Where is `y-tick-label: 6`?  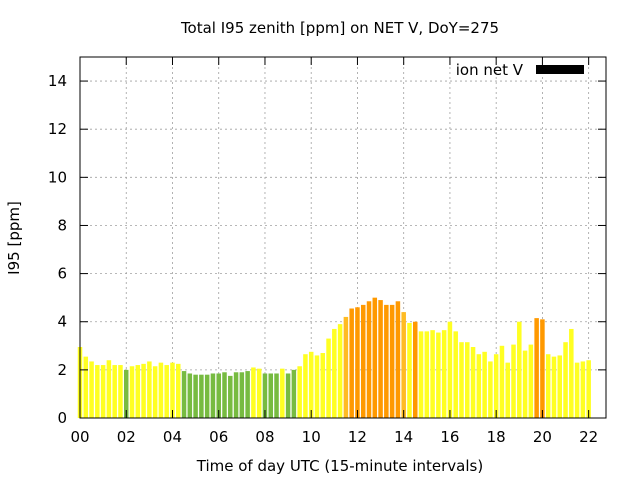
y-tick-label: 6 is located at coordinates (62, 274).